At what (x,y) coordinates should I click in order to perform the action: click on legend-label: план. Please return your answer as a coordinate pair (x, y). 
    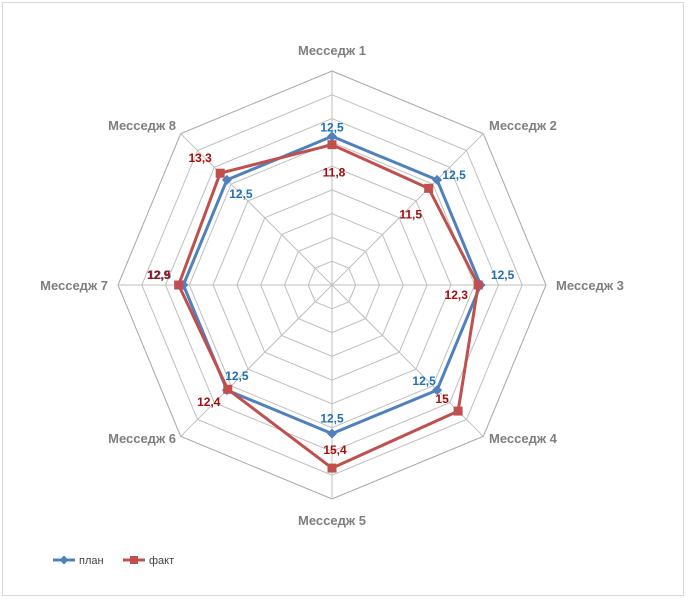
    Looking at the image, I should click on (91, 561).